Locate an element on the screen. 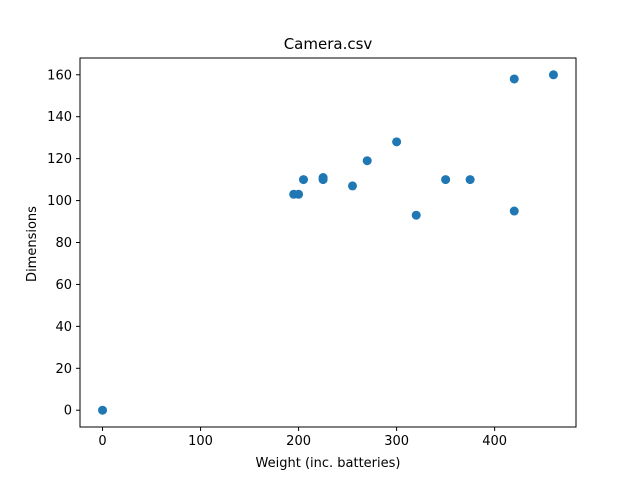  y-tick-label: 80 is located at coordinates (63, 243).